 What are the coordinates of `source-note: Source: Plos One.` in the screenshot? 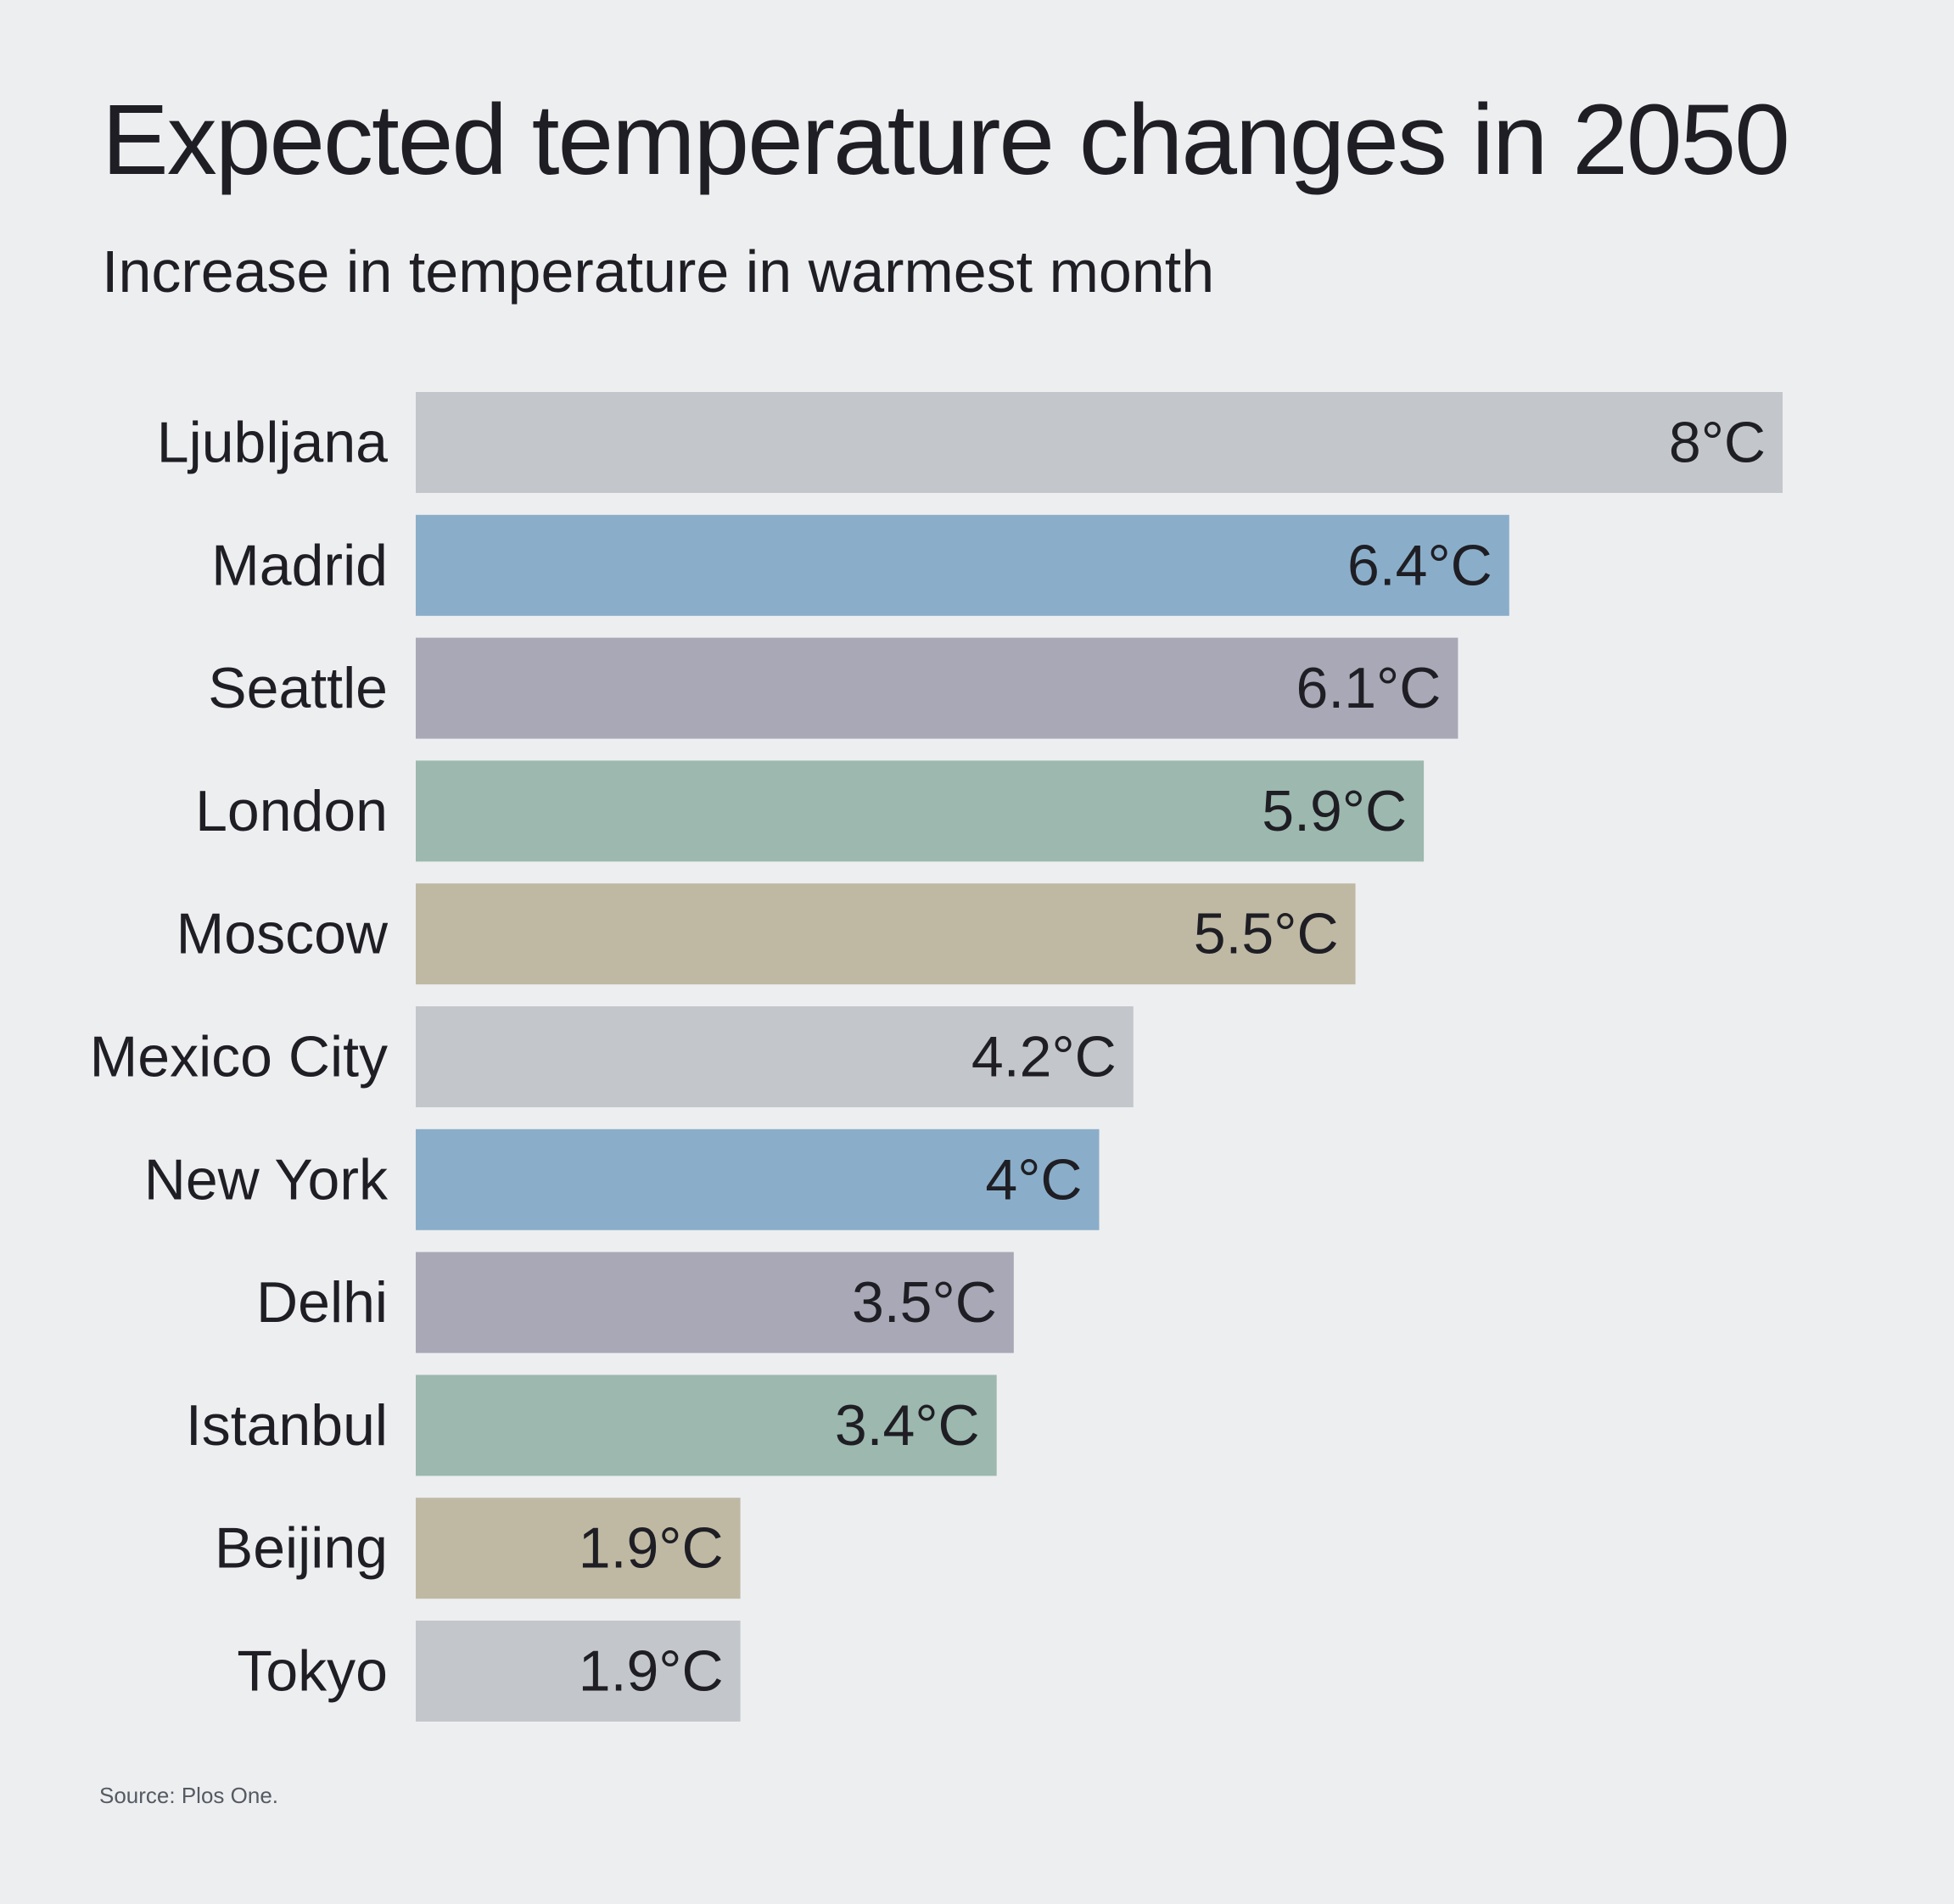 It's located at (188, 1795).